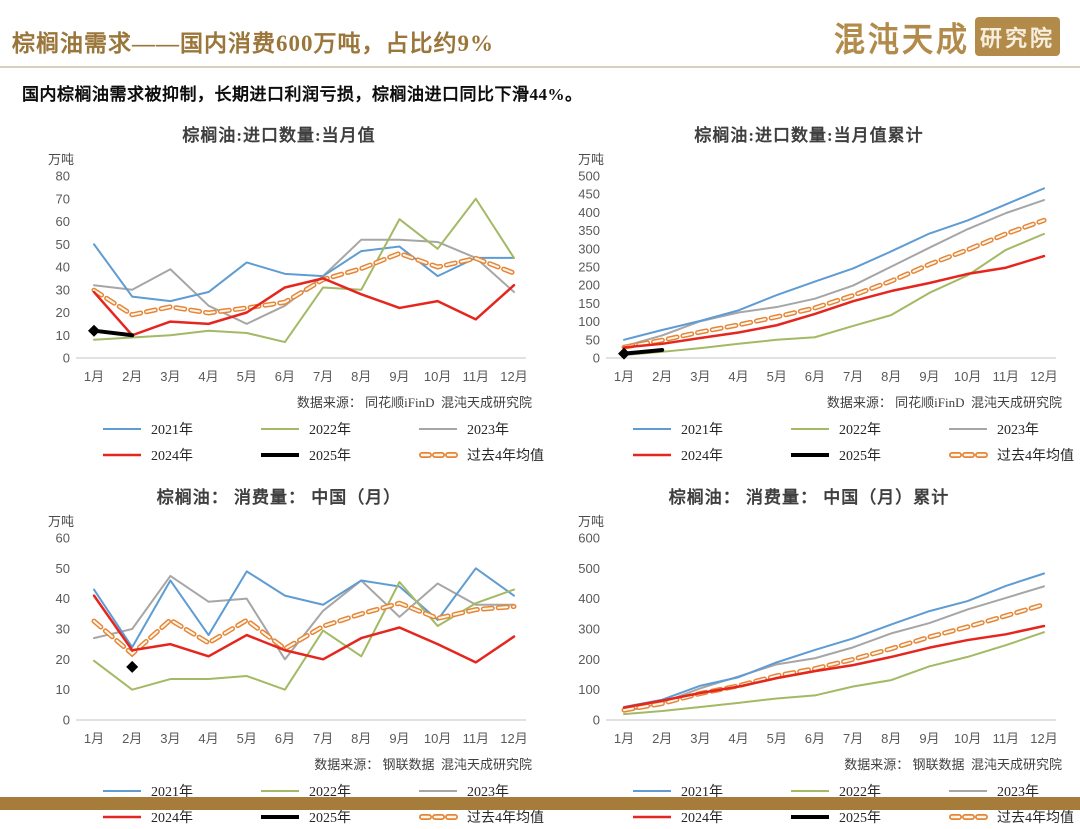 This screenshot has width=1080, height=829. What do you see at coordinates (414, 402) in the screenshot?
I see `data-source: 数据来源： 同花顺iFinD 混沌天成研究院` at bounding box center [414, 402].